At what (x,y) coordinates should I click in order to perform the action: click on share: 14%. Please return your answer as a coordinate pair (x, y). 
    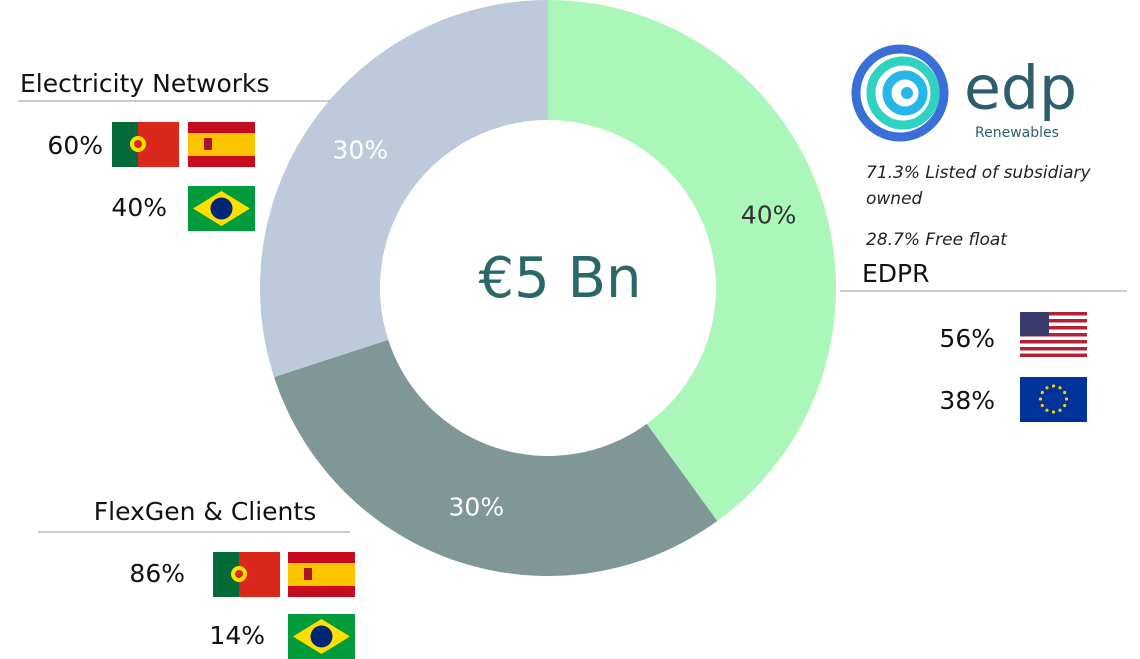
    Looking at the image, I should click on (237, 635).